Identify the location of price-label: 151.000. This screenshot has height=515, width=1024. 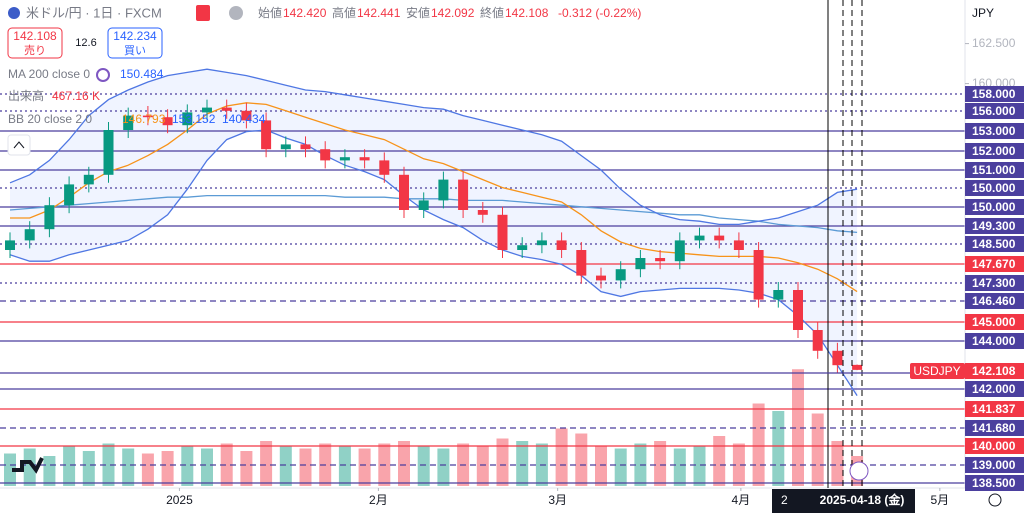
(994, 170).